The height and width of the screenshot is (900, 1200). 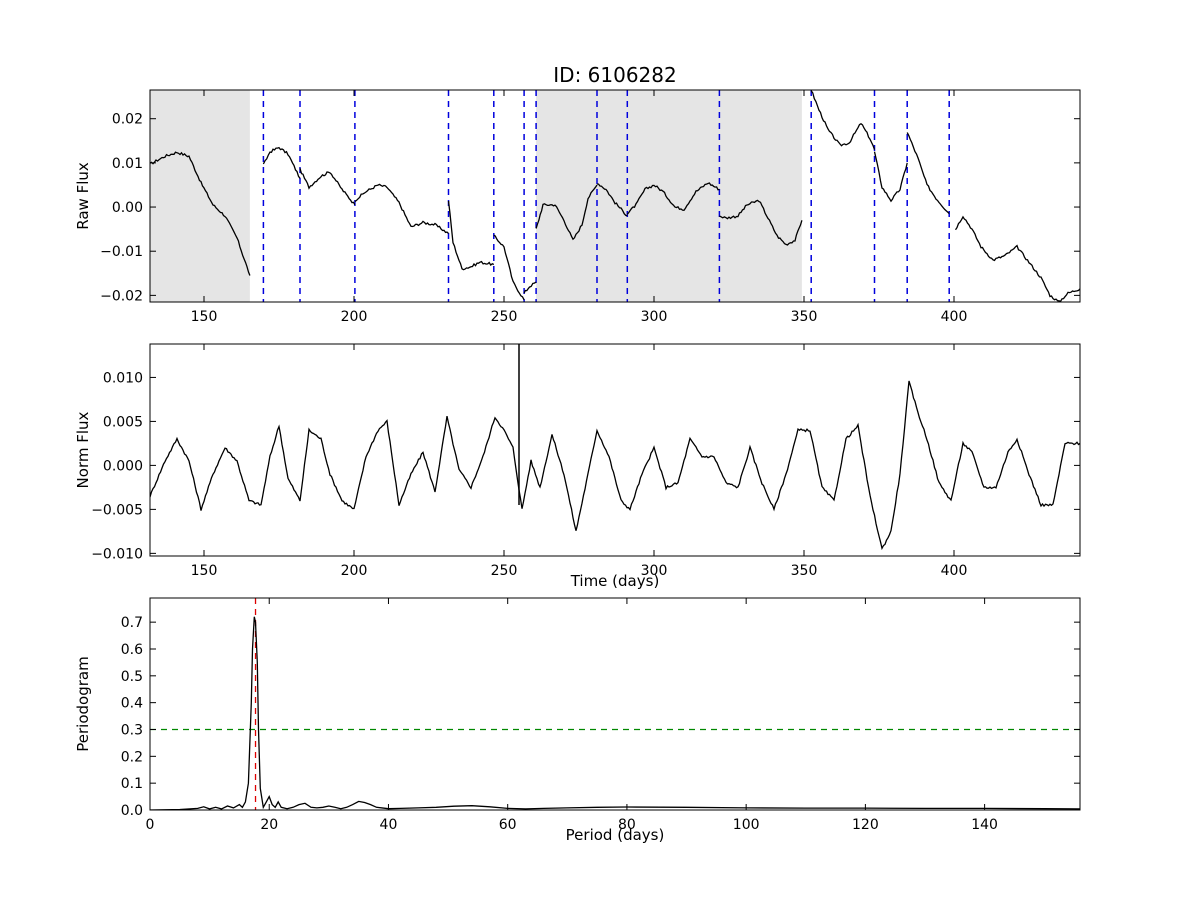 What do you see at coordinates (150, 825) in the screenshot?
I see `x-tick-label: 0` at bounding box center [150, 825].